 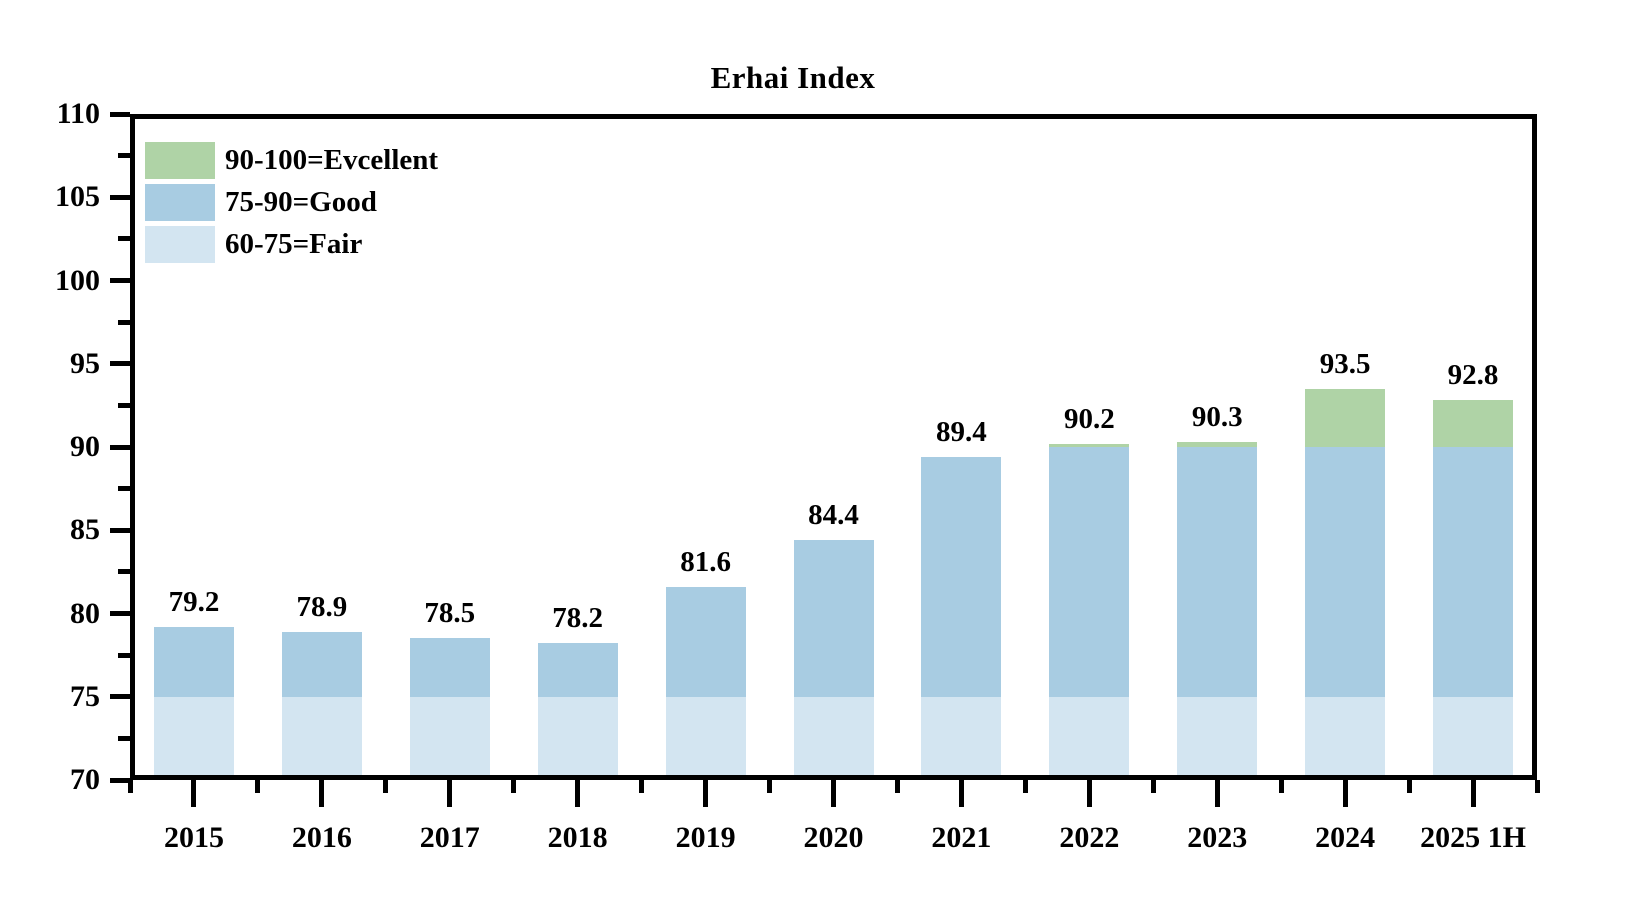 I want to click on bar-value-label: 81.6, so click(x=705, y=561).